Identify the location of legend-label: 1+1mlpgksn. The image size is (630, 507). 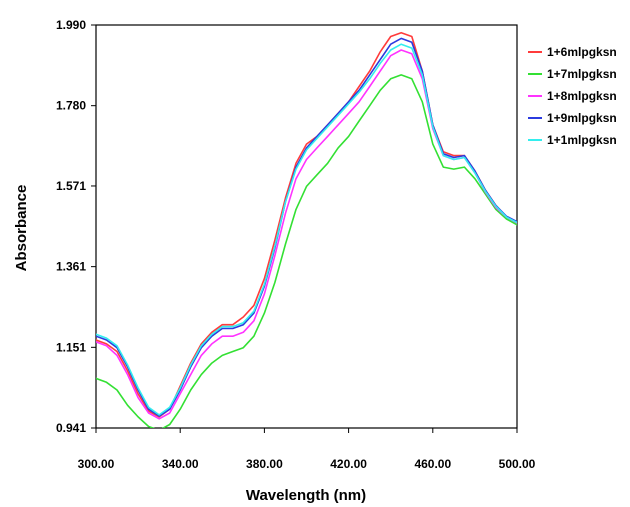
(582, 140).